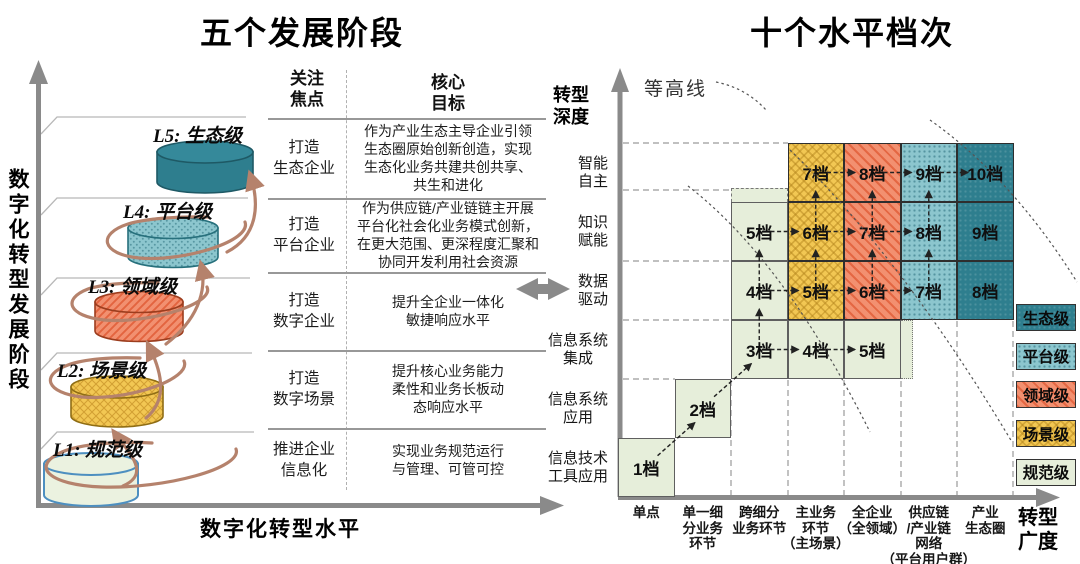 The height and width of the screenshot is (564, 1080). What do you see at coordinates (448, 460) in the screenshot?
I see `goal-l1: 实现业务规范运行 与管理、可管可控` at bounding box center [448, 460].